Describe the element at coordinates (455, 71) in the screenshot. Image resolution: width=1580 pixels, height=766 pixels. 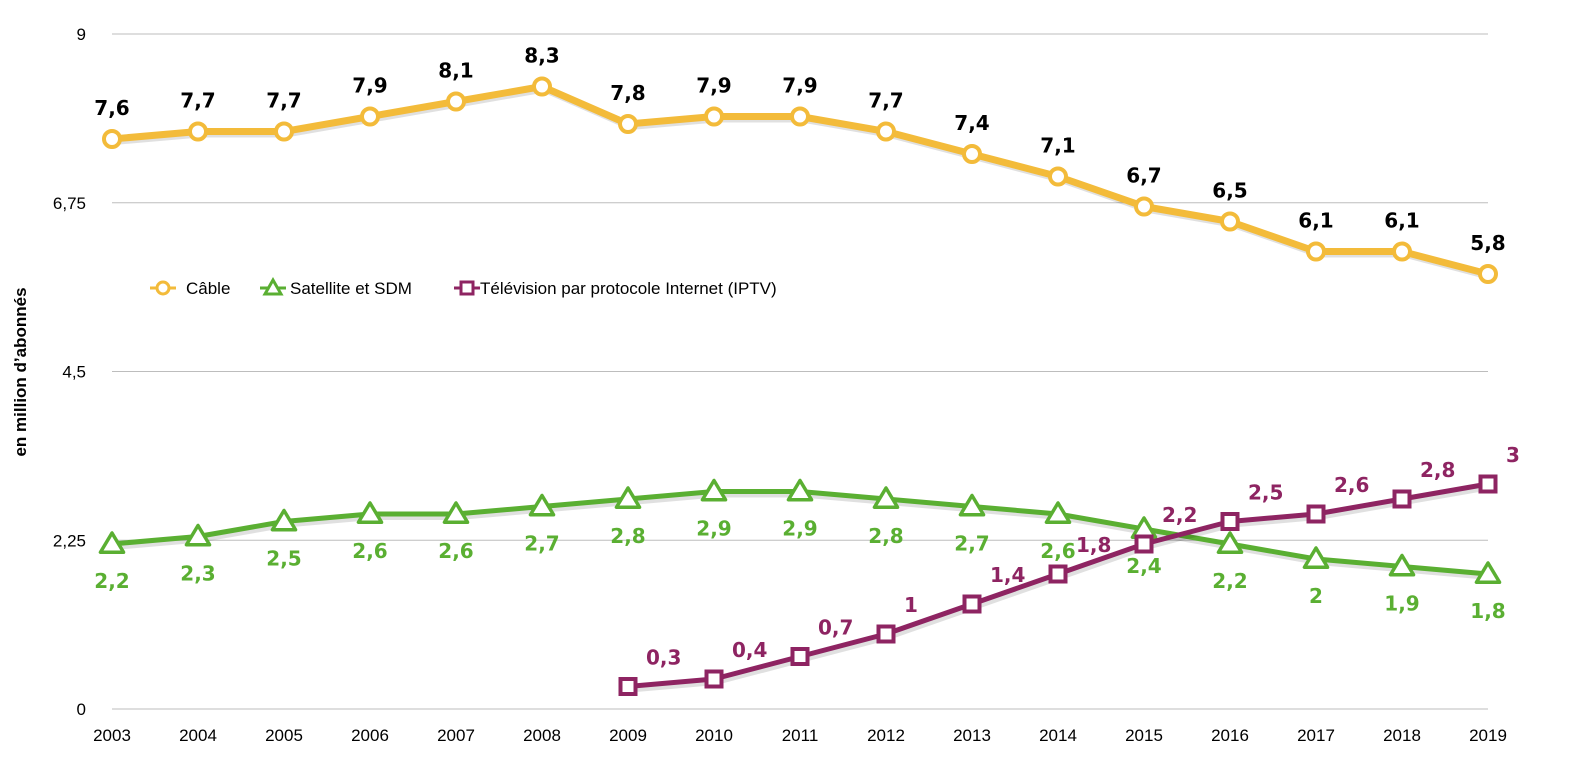
I see `data-label: 8,1` at that location.